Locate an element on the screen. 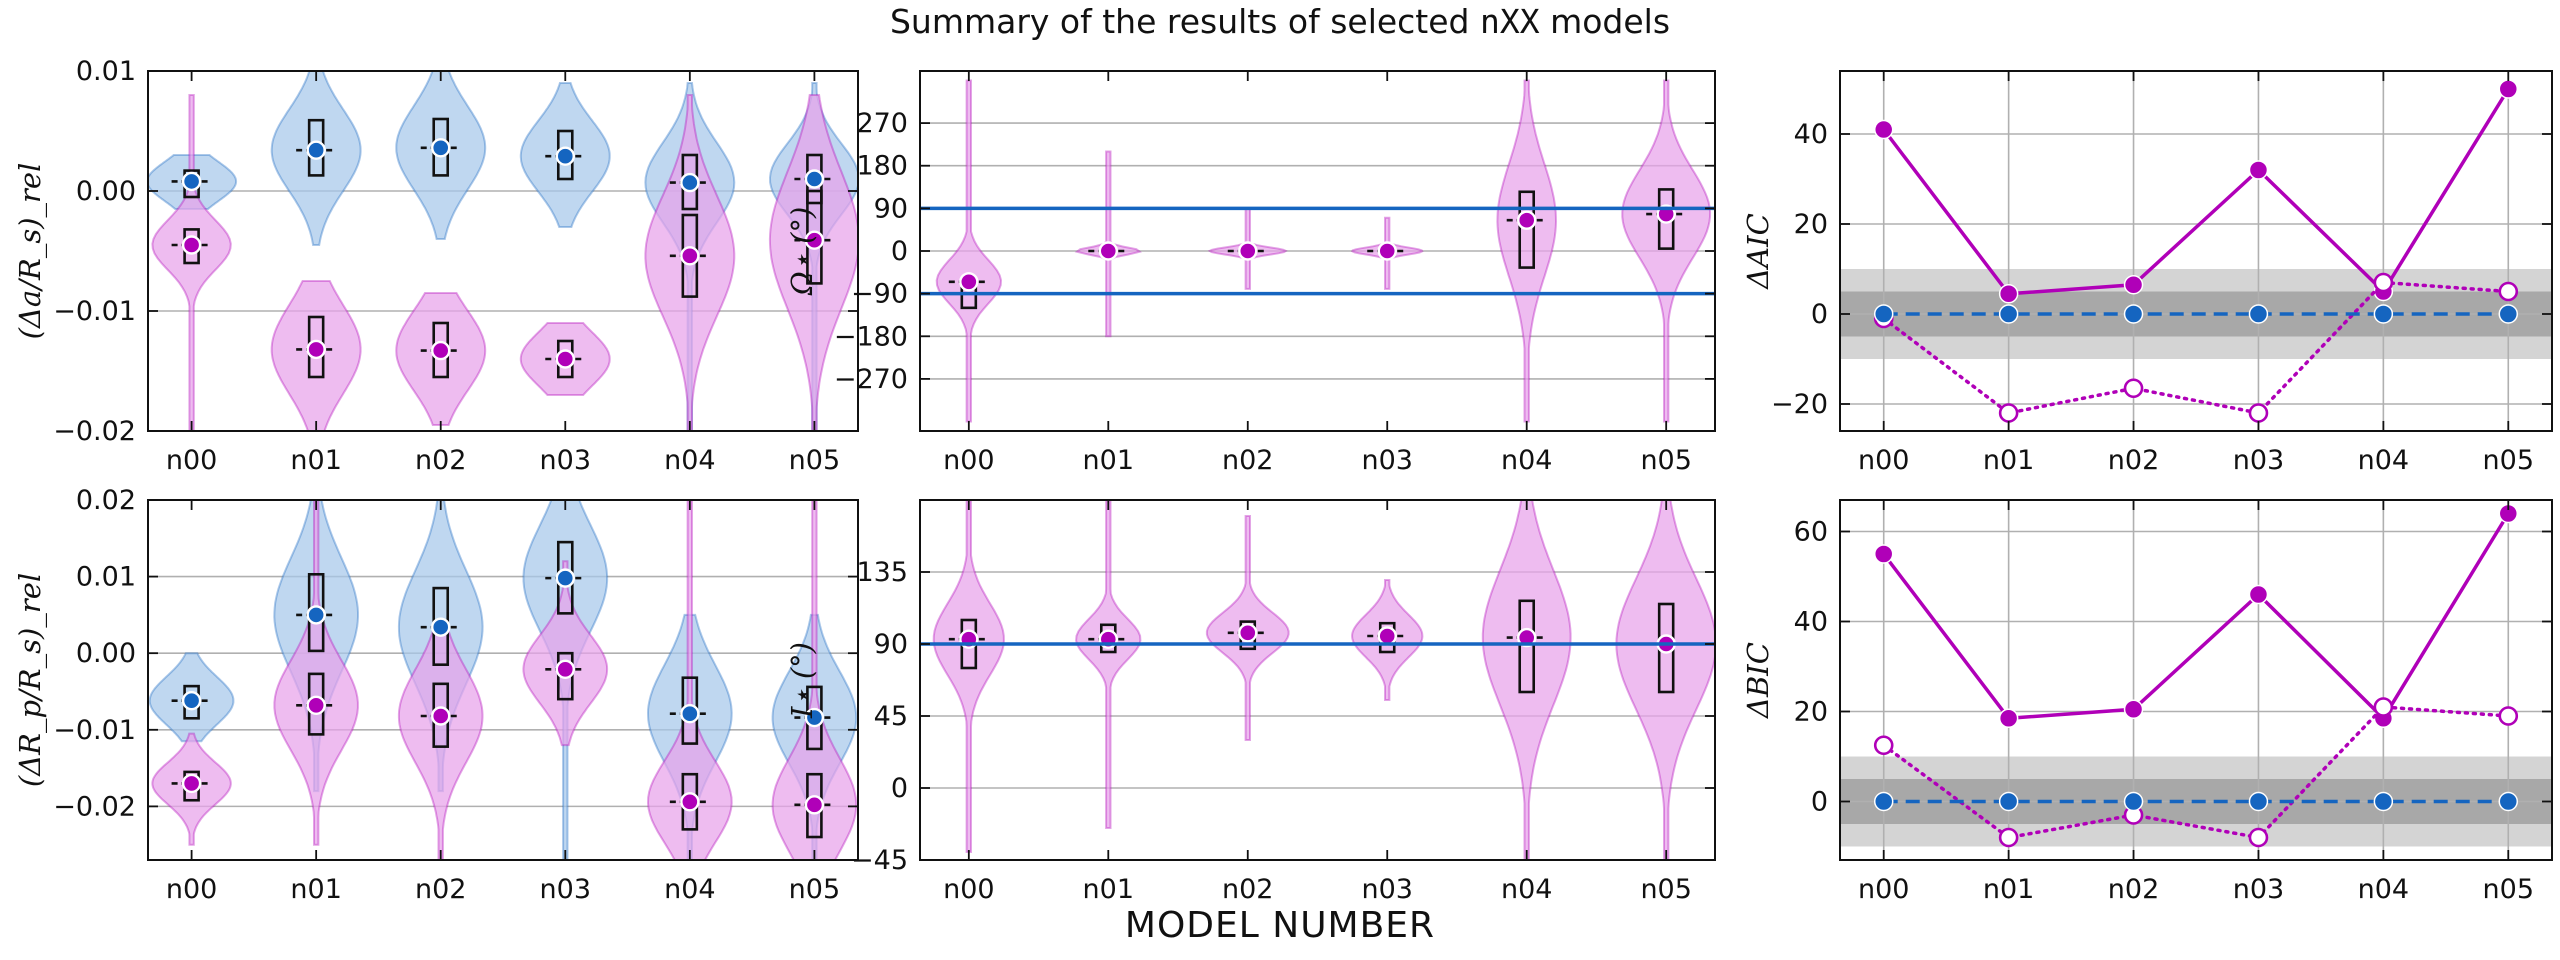 The width and height of the screenshot is (2560, 960). panel-delta-aic: −20 0 20 40 n00 n01 n02 n03 n04 n05 ΔAIC is located at coordinates (2147, 273).